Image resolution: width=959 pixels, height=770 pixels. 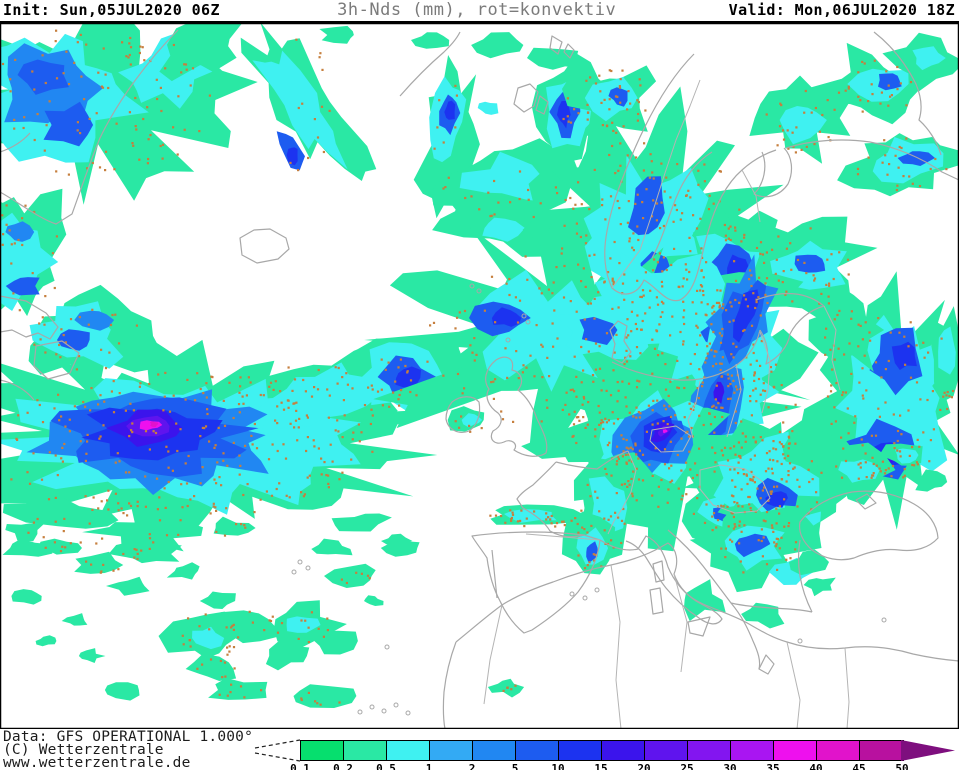 What do you see at coordinates (773, 766) in the screenshot?
I see `color-scale-tick-label: 35` at bounding box center [773, 766].